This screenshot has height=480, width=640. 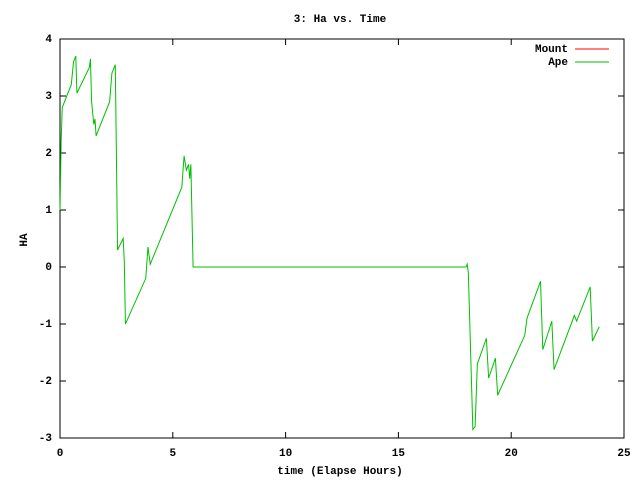 What do you see at coordinates (48, 154) in the screenshot?
I see `y-tick-label: 2` at bounding box center [48, 154].